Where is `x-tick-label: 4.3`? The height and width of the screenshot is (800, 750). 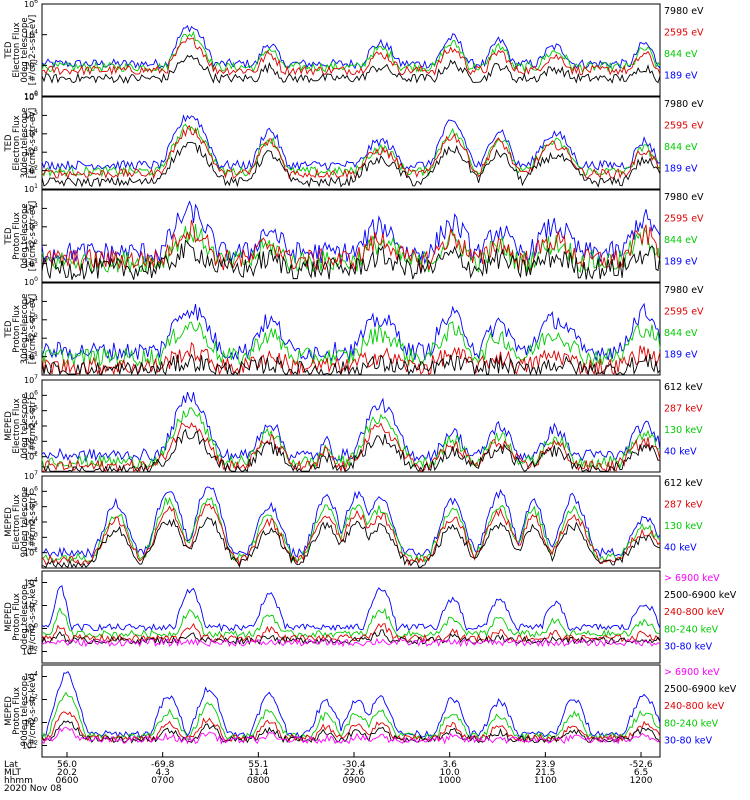
x-tick-label: 4.3 is located at coordinates (163, 773).